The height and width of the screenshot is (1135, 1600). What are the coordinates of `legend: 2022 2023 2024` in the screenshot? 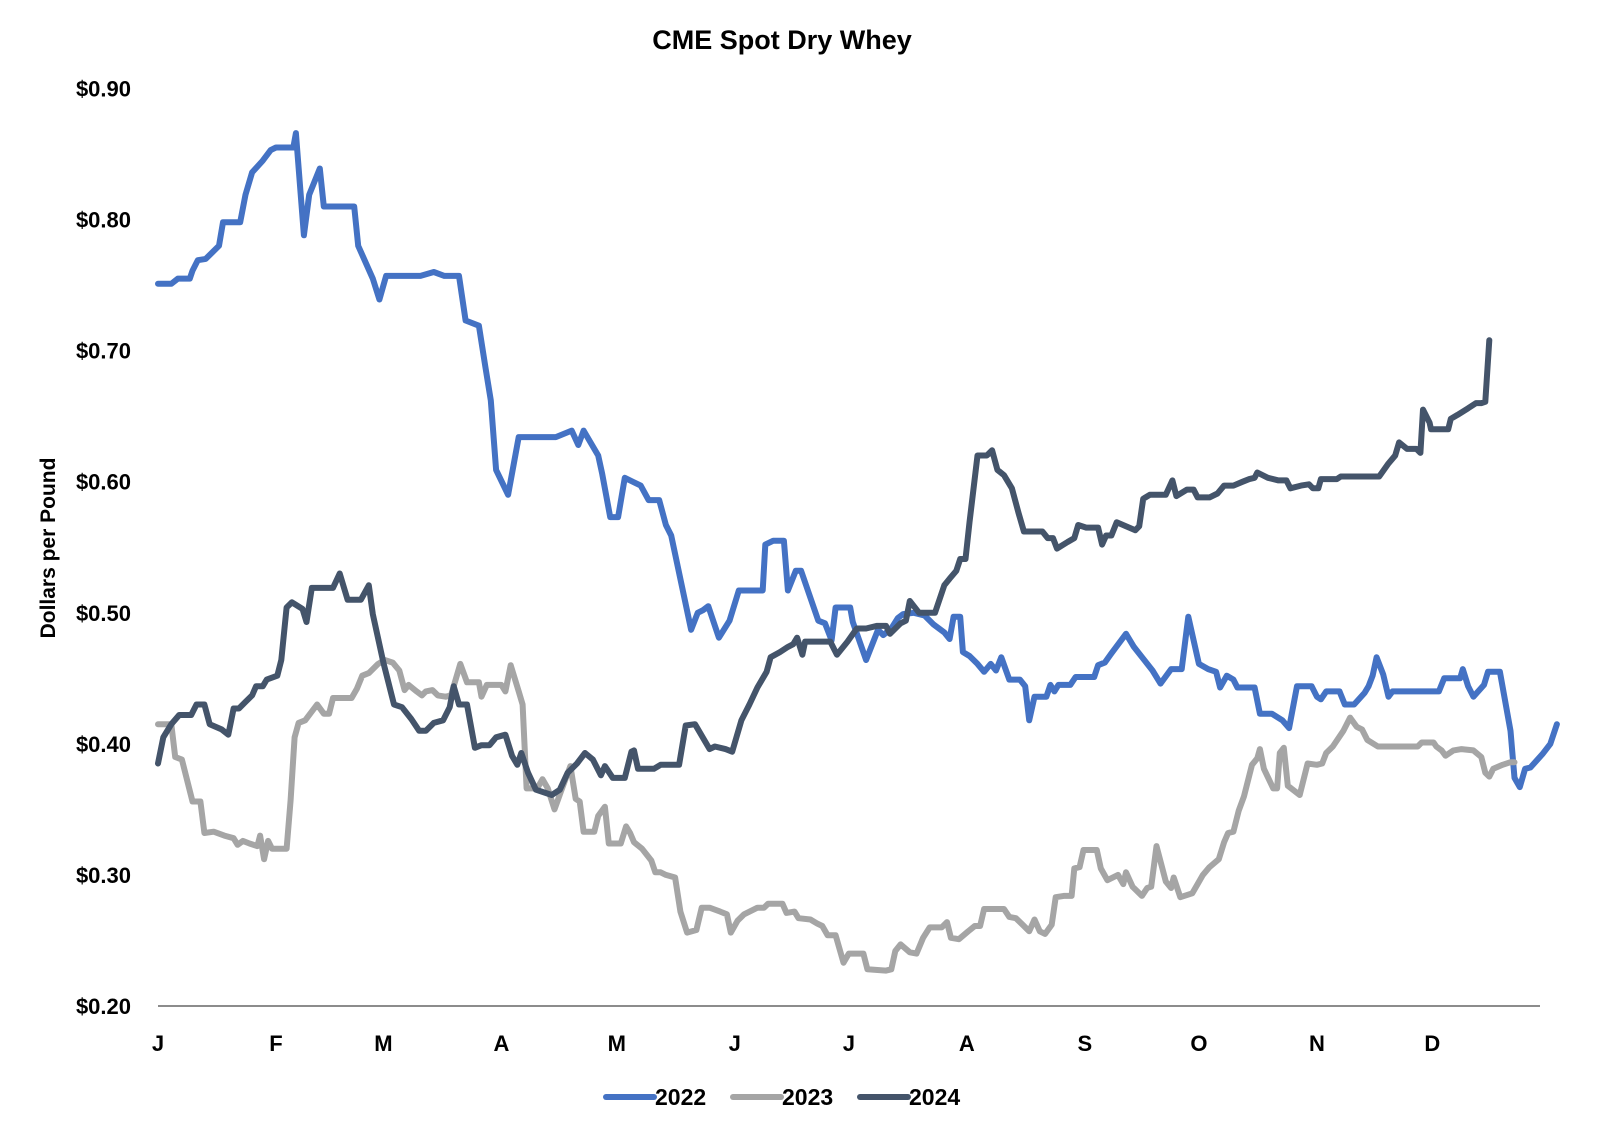 It's located at (781, 1097).